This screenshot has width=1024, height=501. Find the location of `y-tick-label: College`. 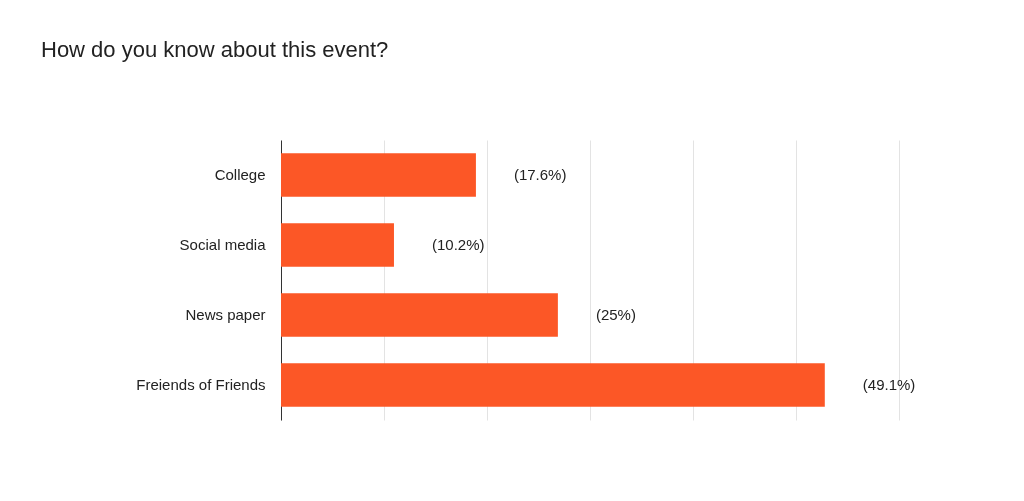

y-tick-label: College is located at coordinates (240, 174).